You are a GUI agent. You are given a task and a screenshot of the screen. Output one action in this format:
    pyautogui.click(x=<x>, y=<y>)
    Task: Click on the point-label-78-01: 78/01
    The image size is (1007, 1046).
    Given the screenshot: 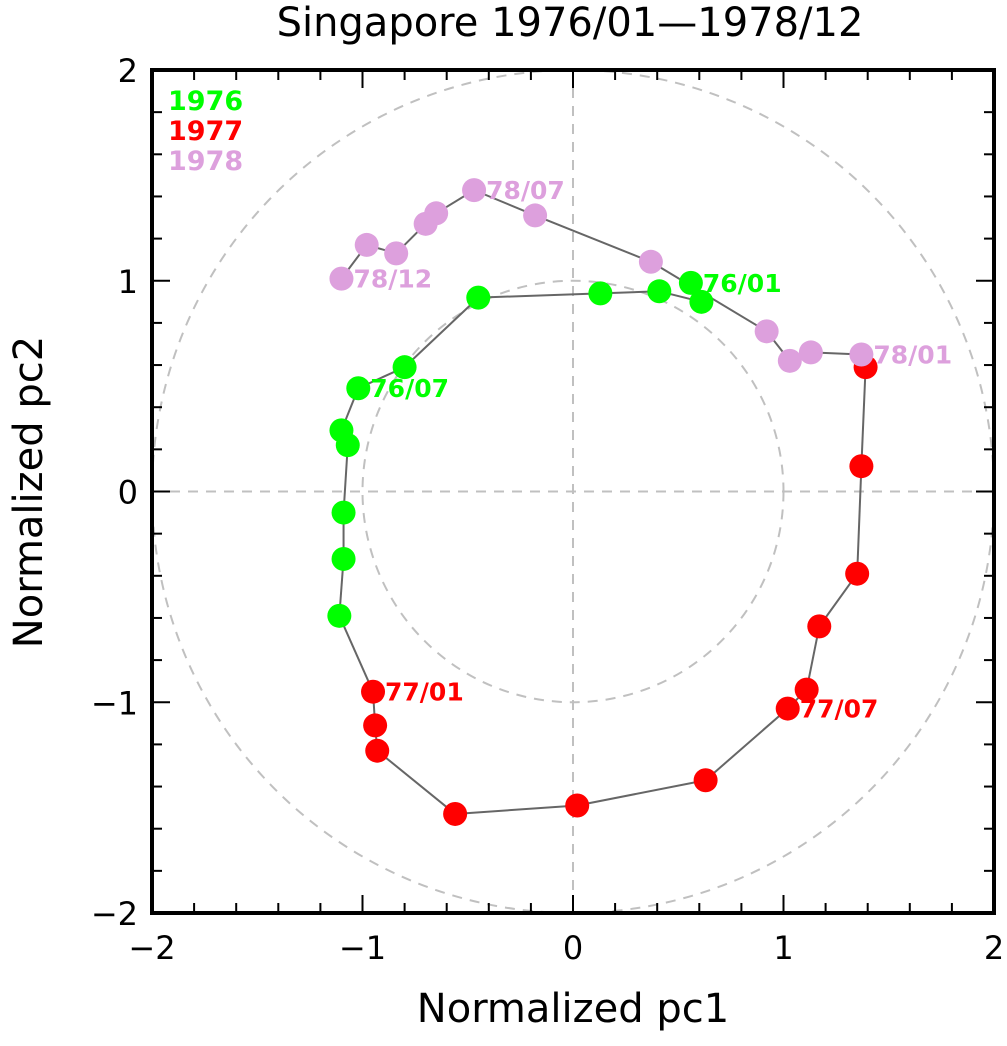 What is the action you would take?
    pyautogui.click(x=912, y=355)
    